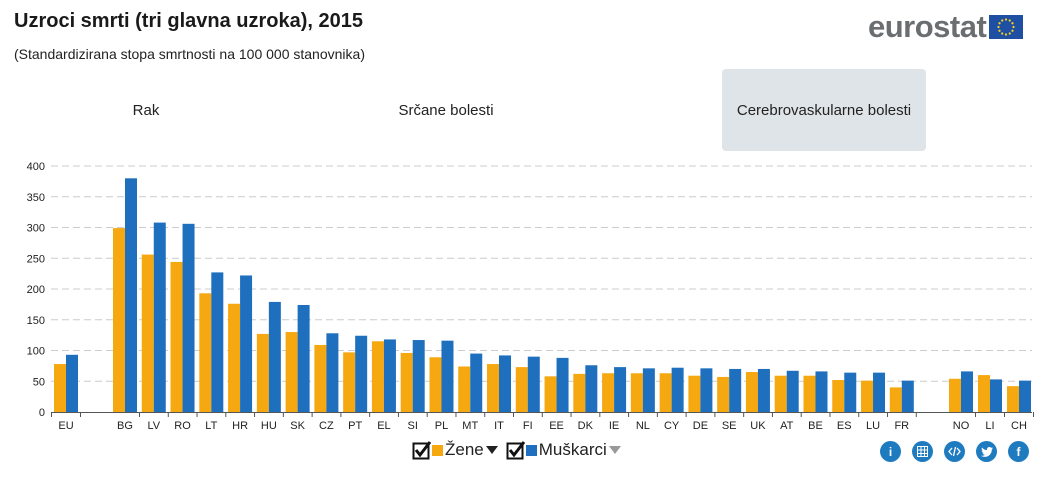  I want to click on x-tick-label: LI, so click(989, 426).